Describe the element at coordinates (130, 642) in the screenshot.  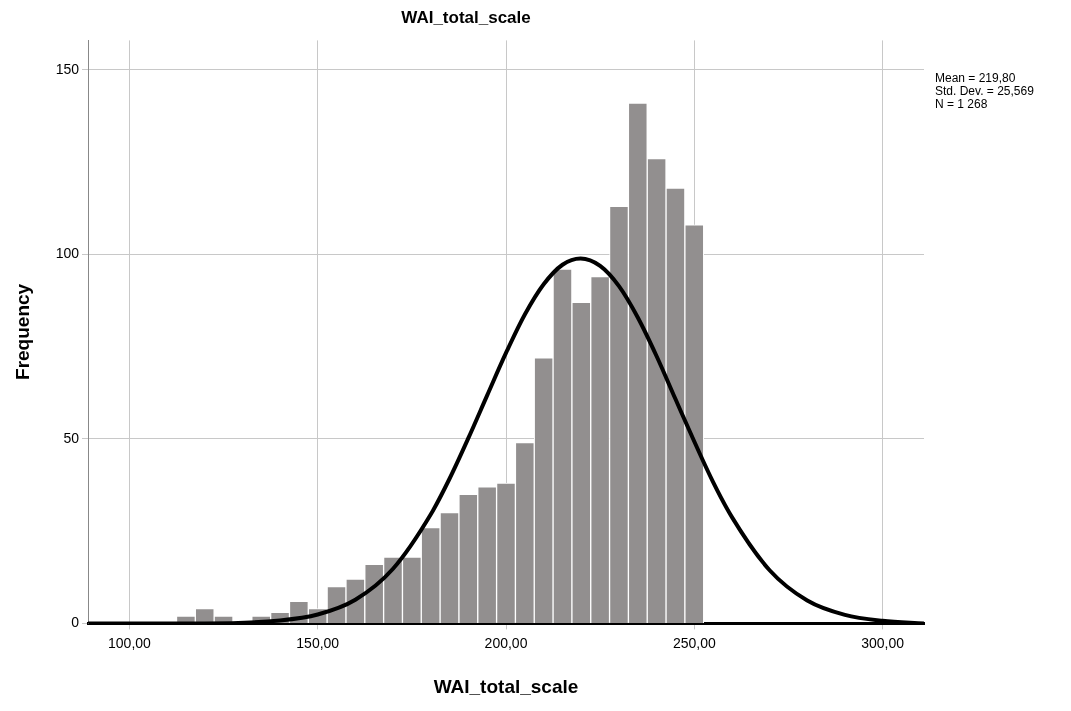
I see `x-tick-label: 100,00` at that location.